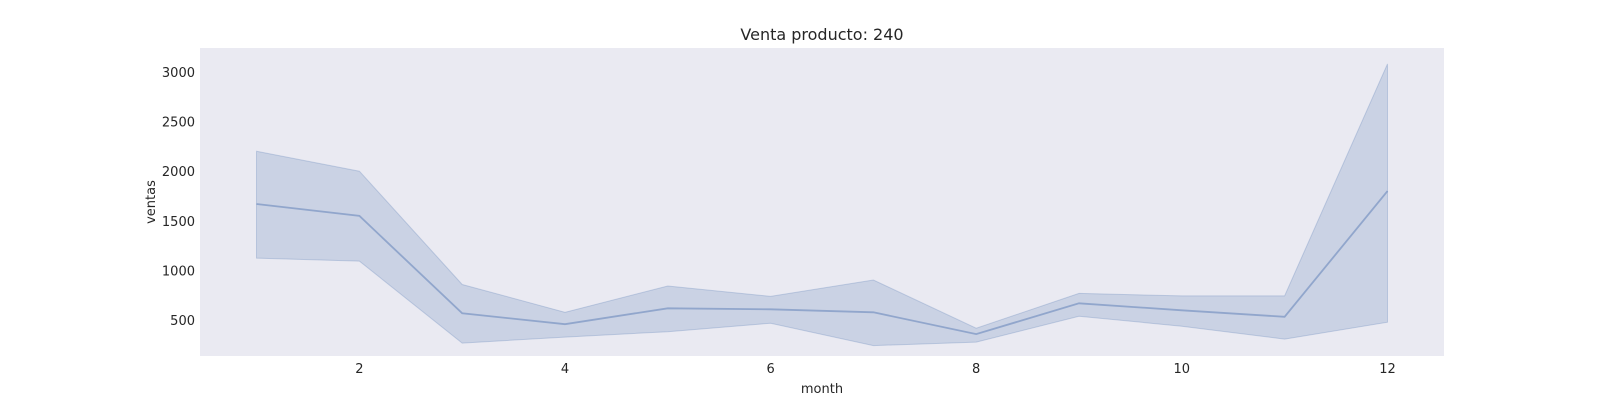 This screenshot has width=1600, height=400. What do you see at coordinates (178, 272) in the screenshot?
I see `y-tick-label: 1000` at bounding box center [178, 272].